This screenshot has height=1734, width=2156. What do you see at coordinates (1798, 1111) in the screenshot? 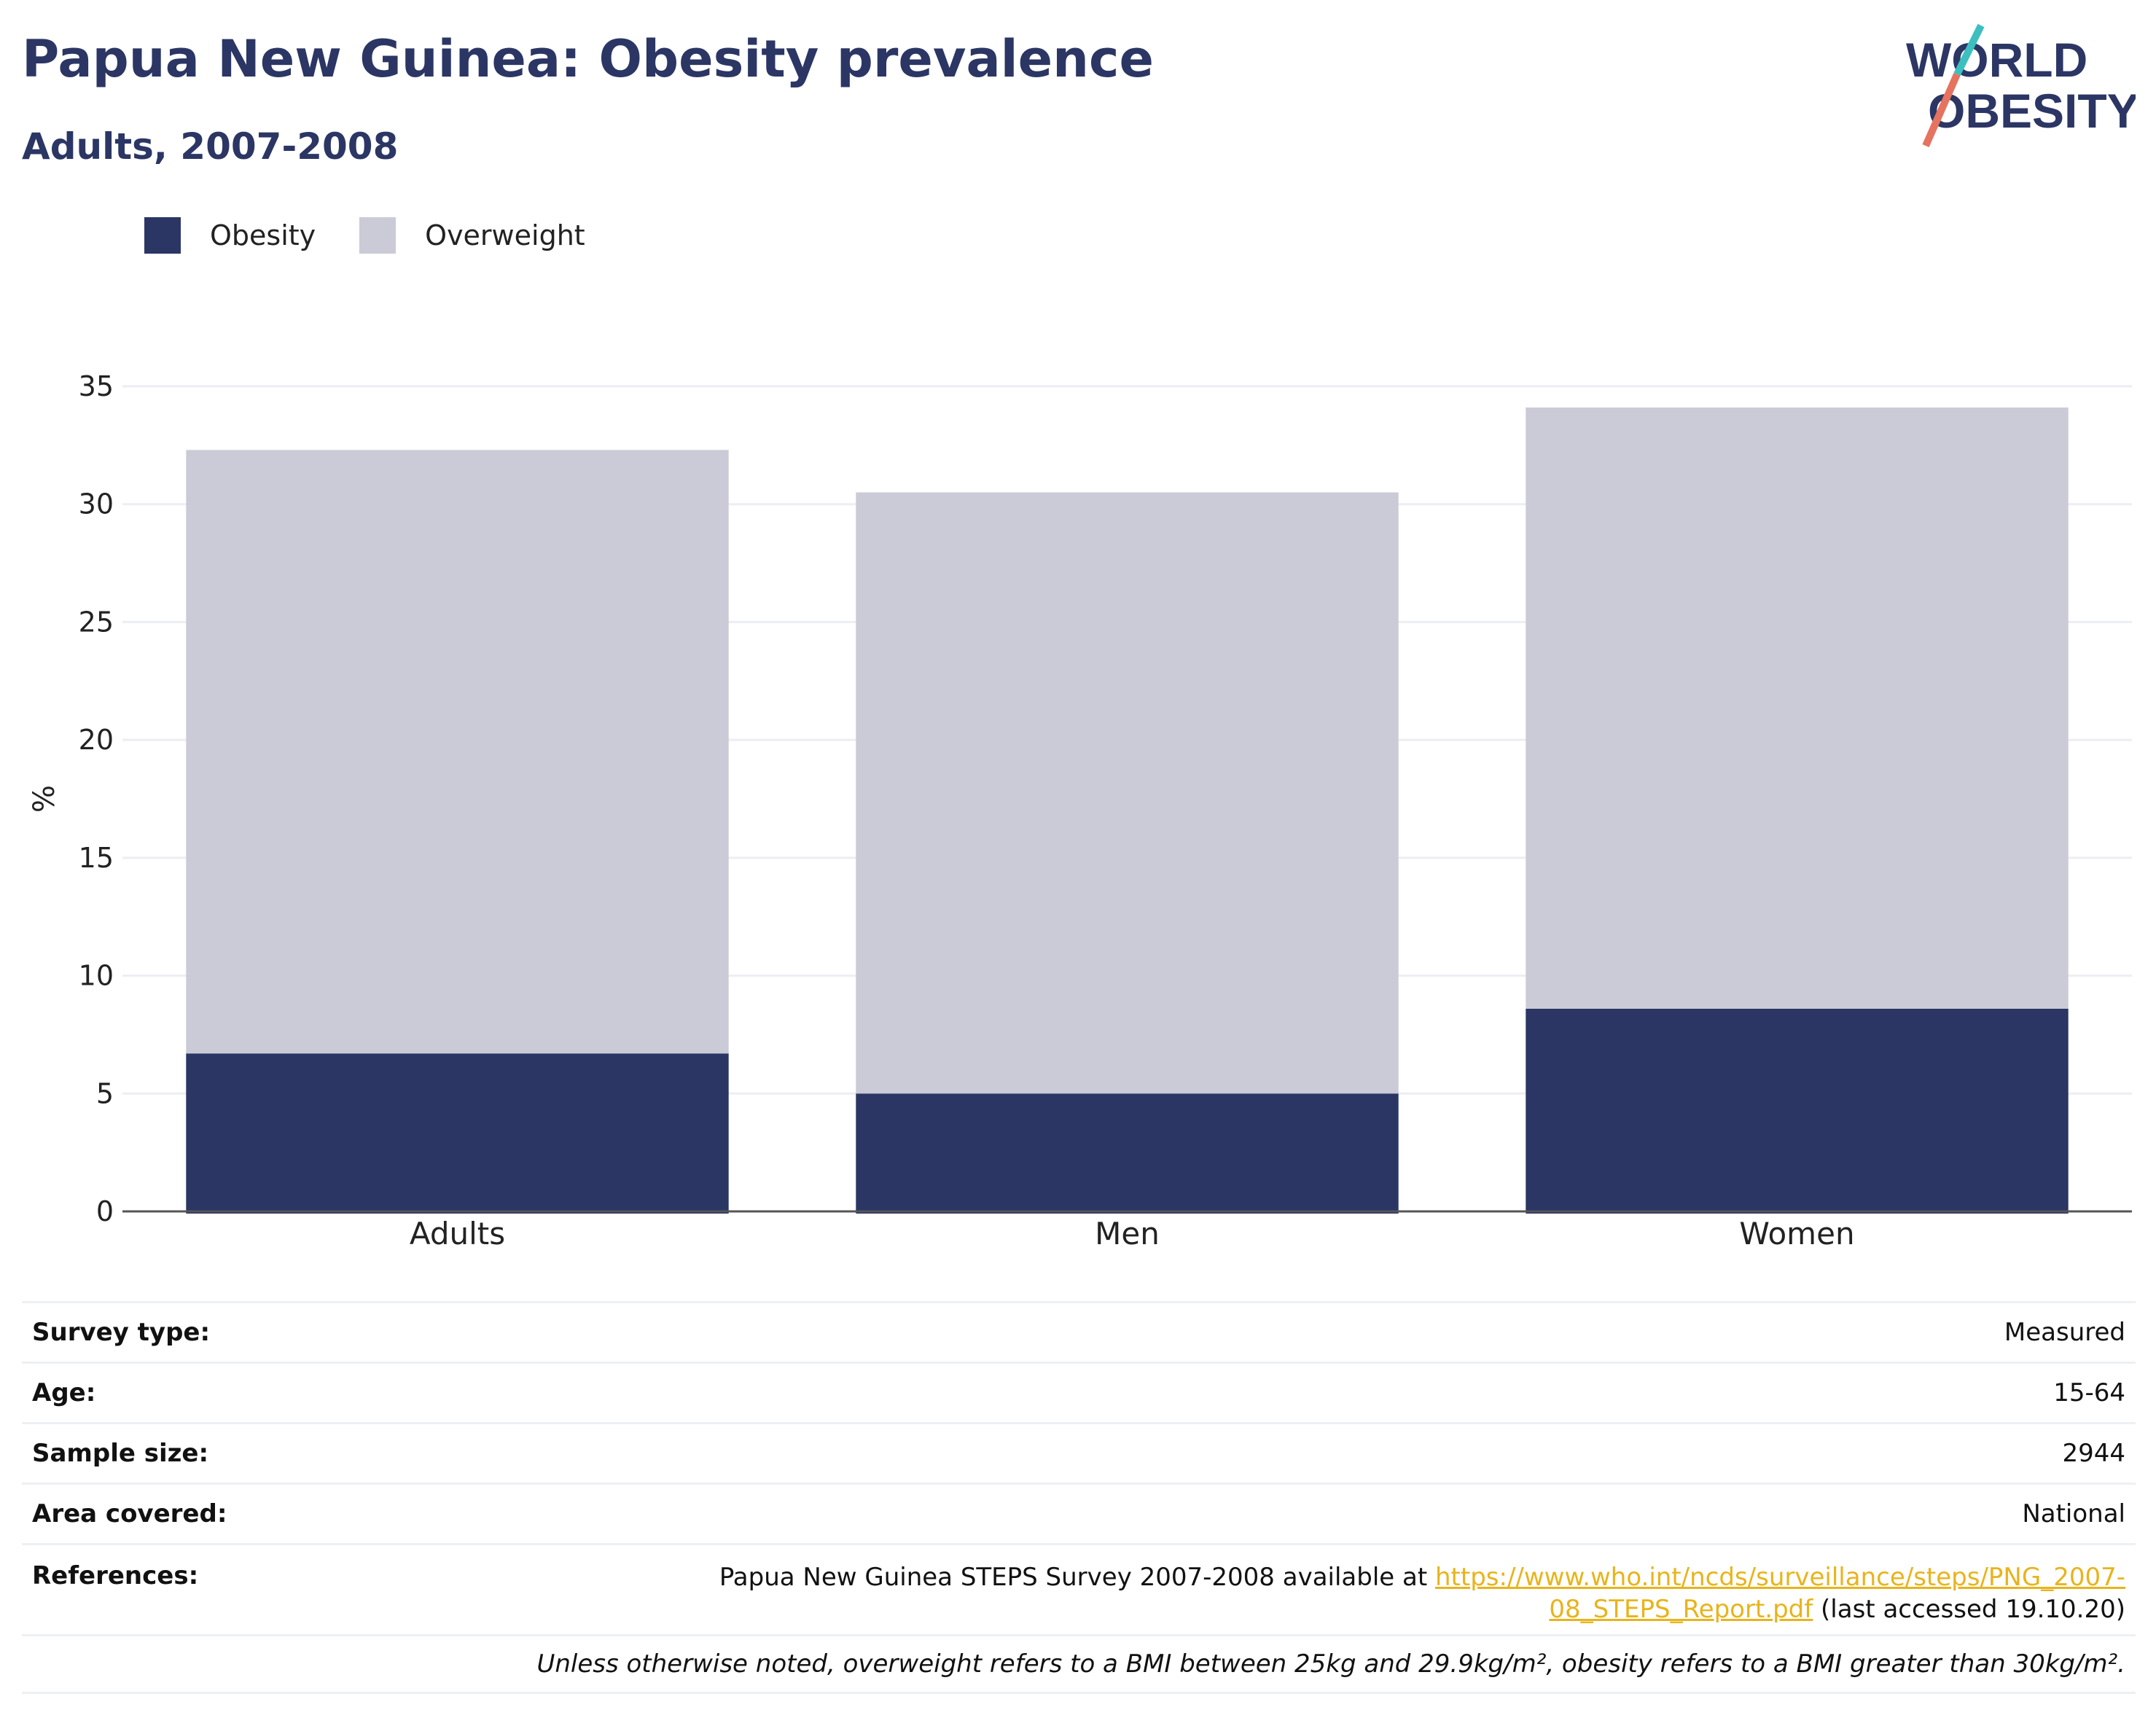
I see `bar-obesity-women` at bounding box center [1798, 1111].